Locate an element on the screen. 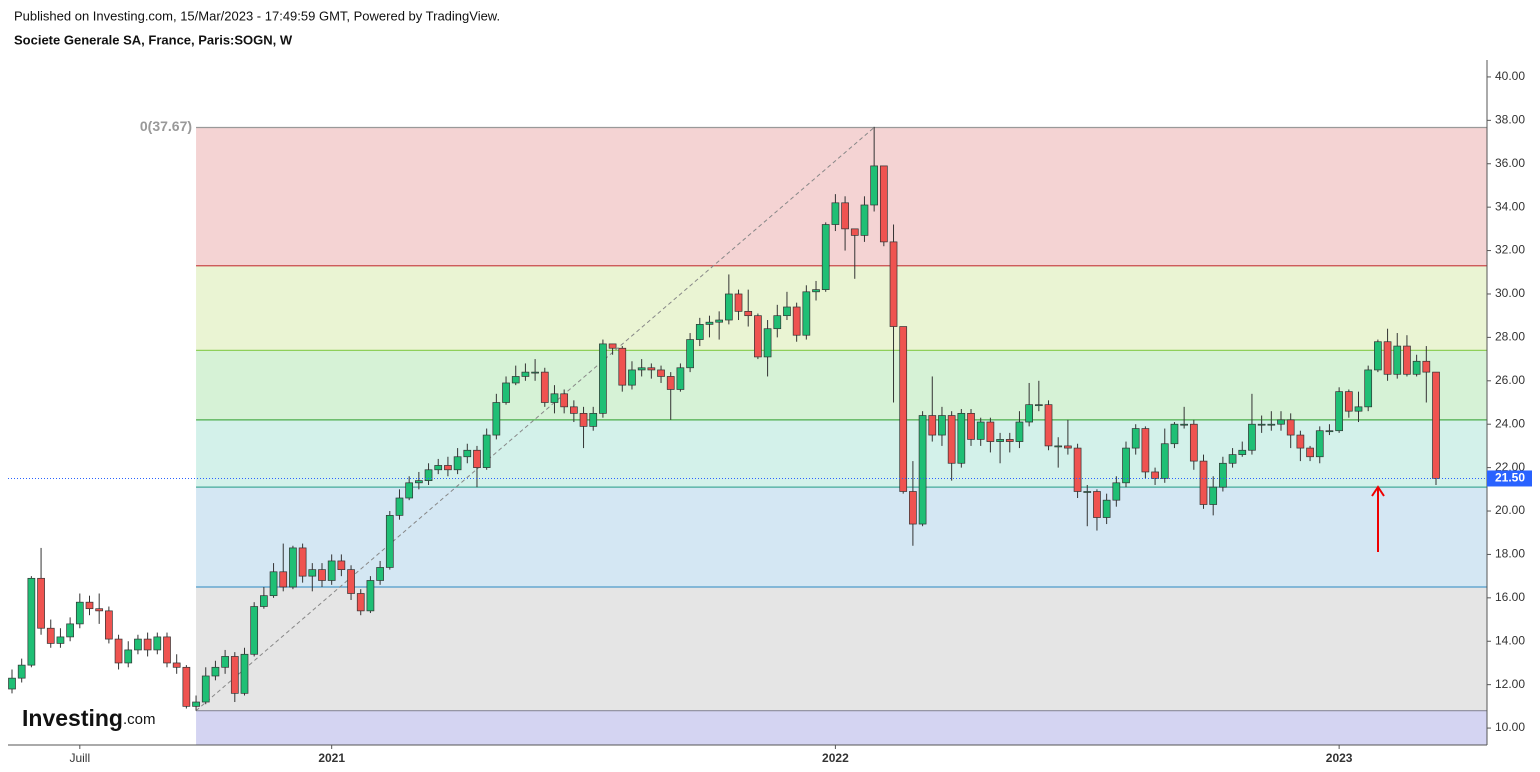 The height and width of the screenshot is (772, 1540). y-tick-label: 22.00 is located at coordinates (1510, 467).